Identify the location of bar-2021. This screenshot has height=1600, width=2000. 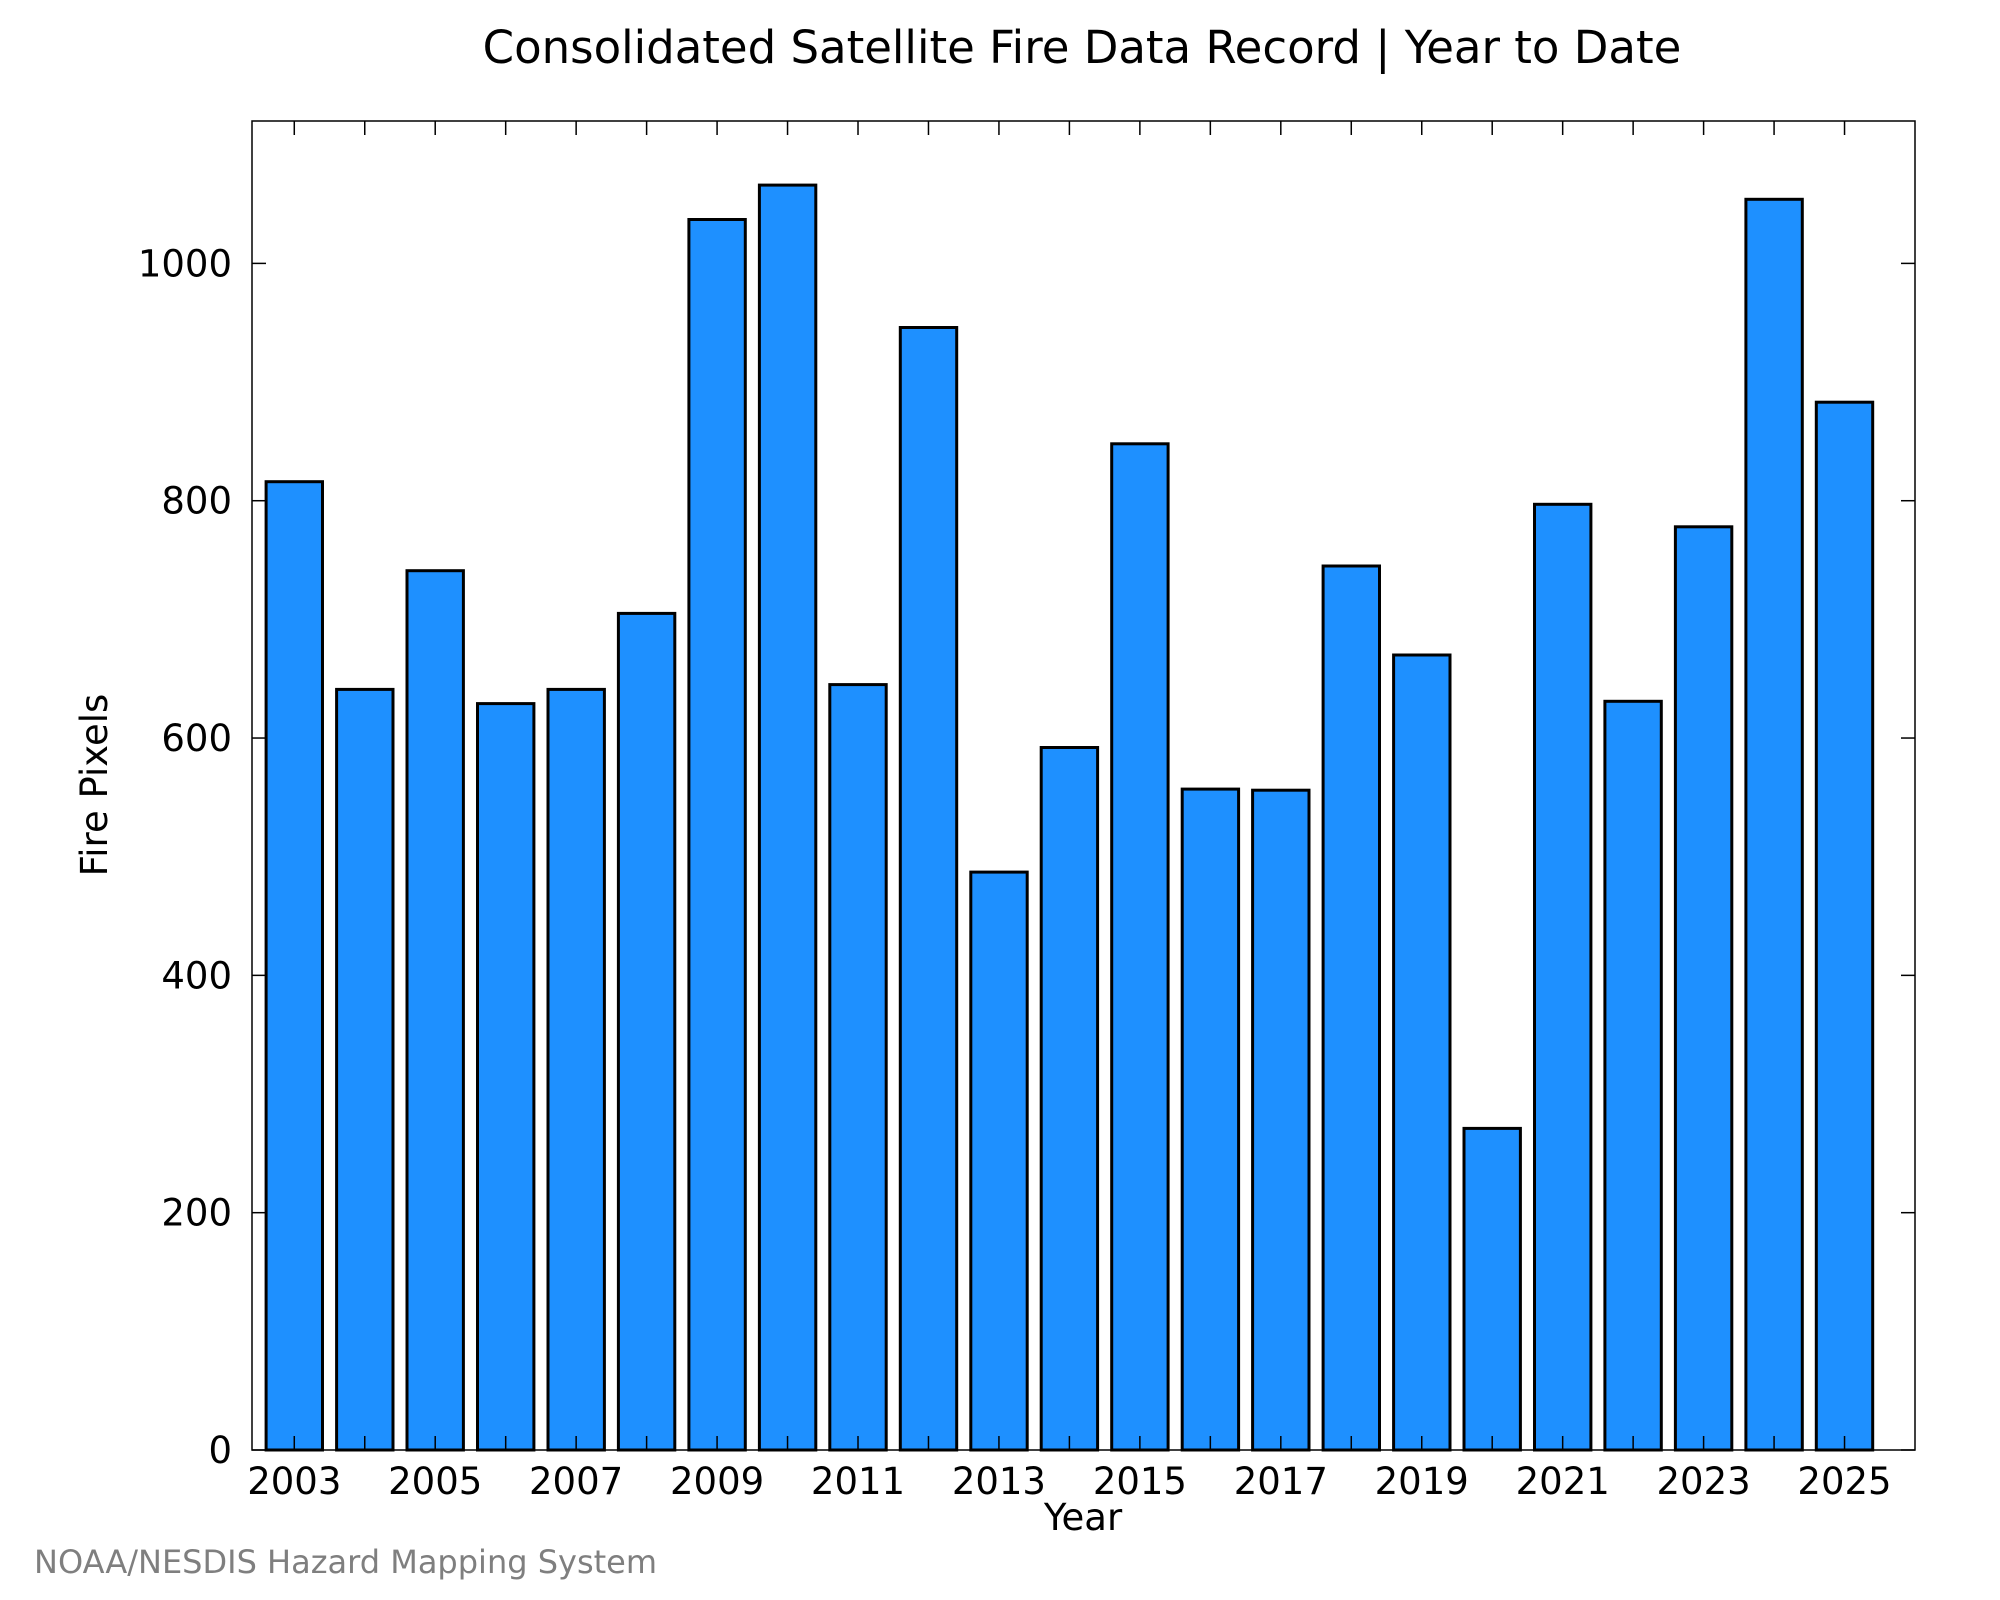
(1563, 977).